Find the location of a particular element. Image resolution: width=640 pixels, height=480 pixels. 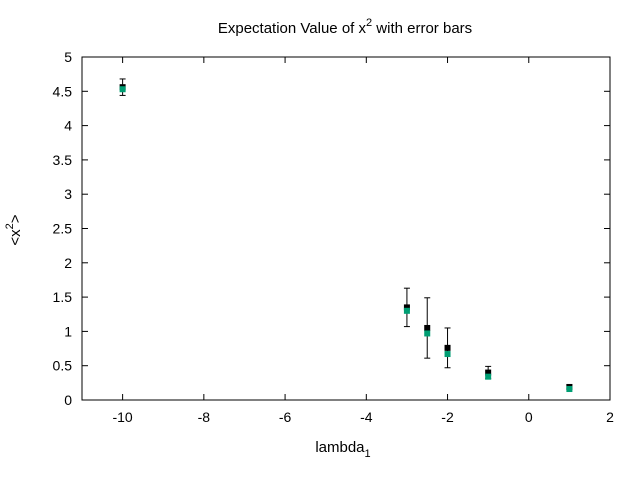

y-tick-label: 2.5 is located at coordinates (63, 229).